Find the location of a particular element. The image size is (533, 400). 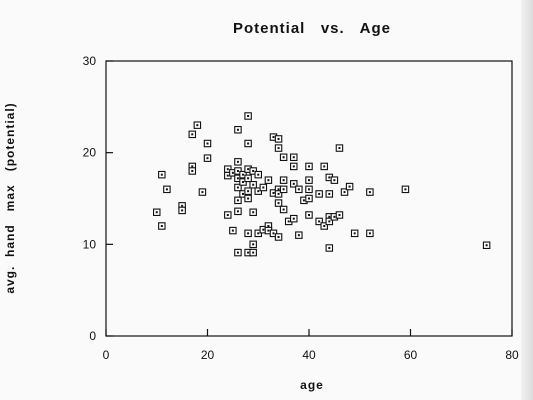

y-tick-label: 20 is located at coordinates (90, 153).